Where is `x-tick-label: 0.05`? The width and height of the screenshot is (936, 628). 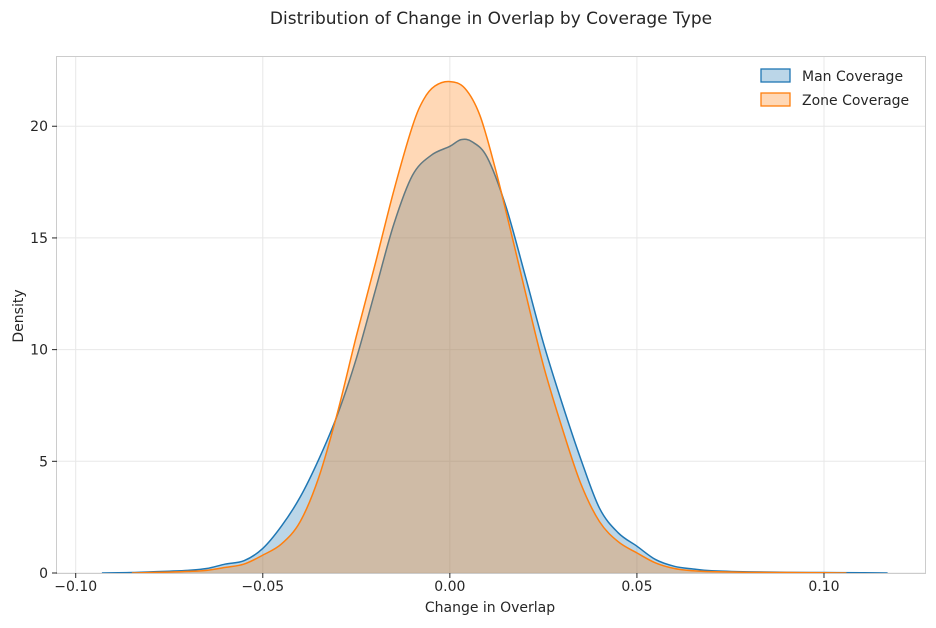
x-tick-label: 0.05 is located at coordinates (636, 587).